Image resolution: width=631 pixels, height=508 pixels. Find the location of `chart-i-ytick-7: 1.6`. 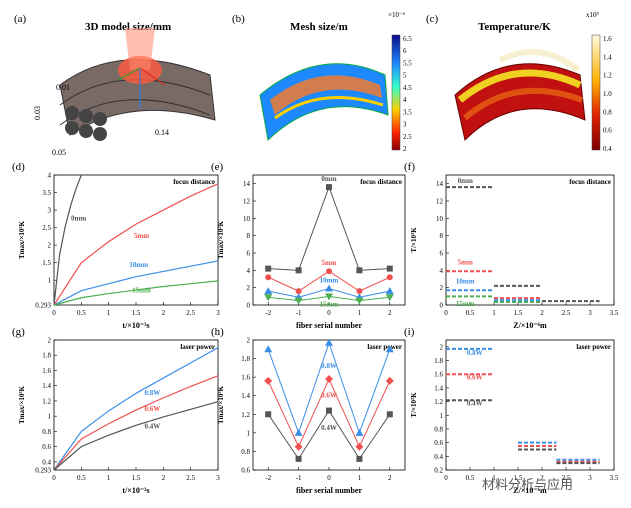

chart-i-ytick-7: 1.6 is located at coordinates (438, 375).